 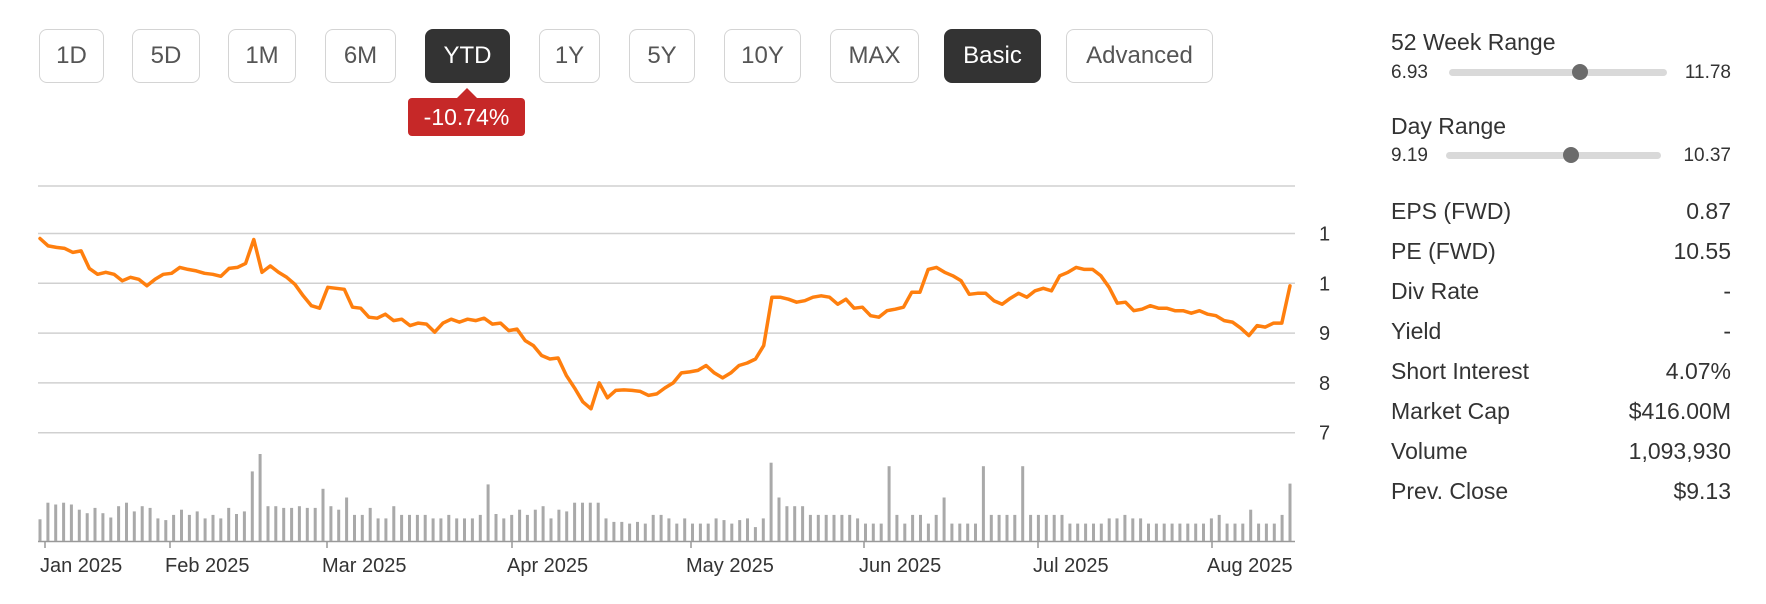 What do you see at coordinates (1707, 155) in the screenshot?
I see `day-range-max: 10.37` at bounding box center [1707, 155].